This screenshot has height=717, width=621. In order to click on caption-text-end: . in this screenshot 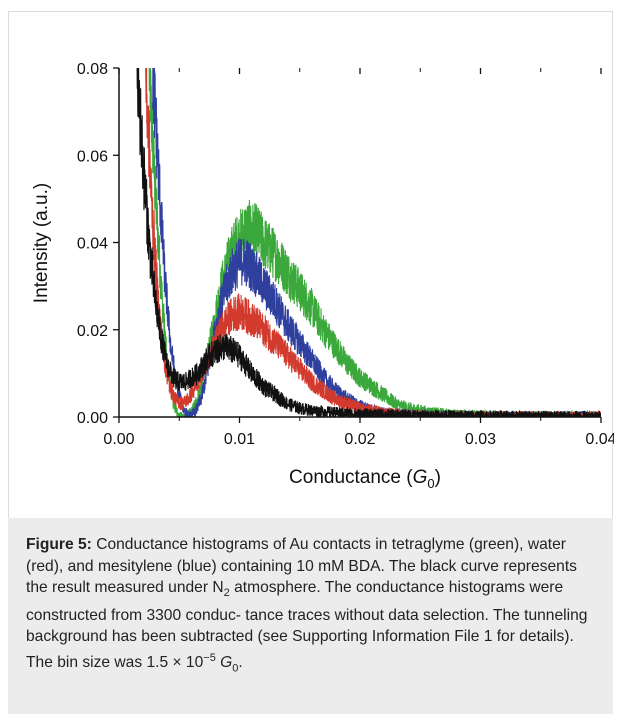, I will do `click(240, 663)`.